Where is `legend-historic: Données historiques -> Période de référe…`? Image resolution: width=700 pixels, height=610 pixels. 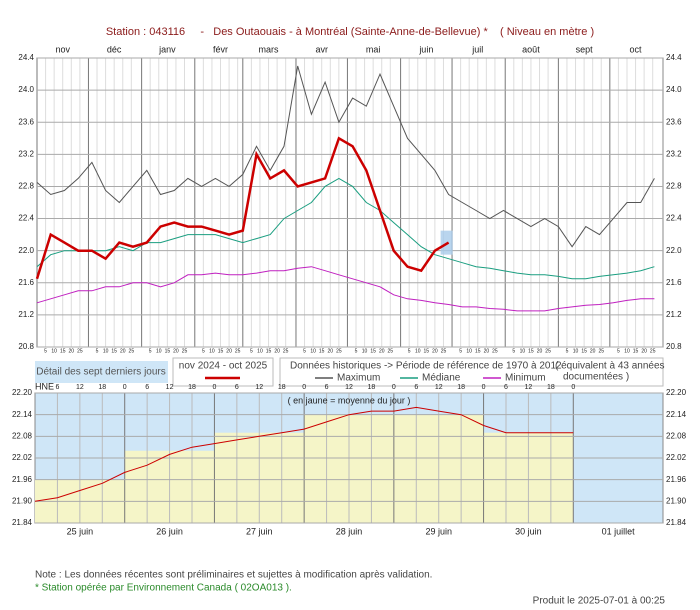
legend-historic: Données historiques -> Période de référe… is located at coordinates (426, 366).